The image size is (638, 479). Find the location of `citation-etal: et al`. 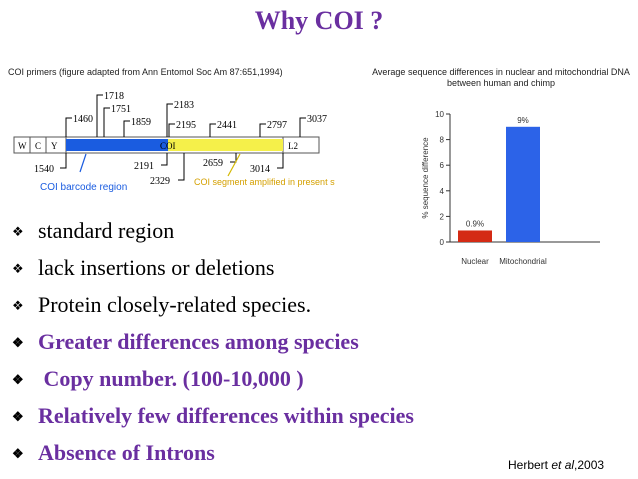

citation-etal: et al is located at coordinates (563, 465).